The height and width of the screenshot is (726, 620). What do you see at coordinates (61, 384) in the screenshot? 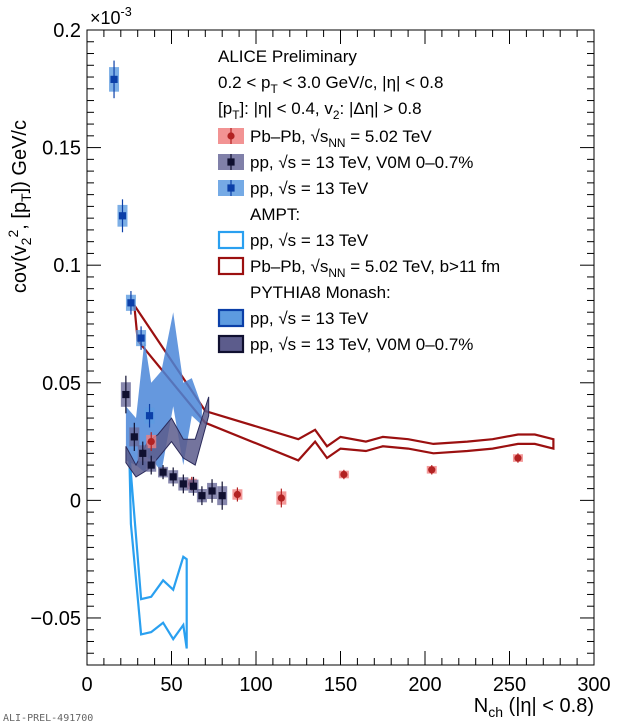
I see `y-tick-label: 0.05` at bounding box center [61, 384].